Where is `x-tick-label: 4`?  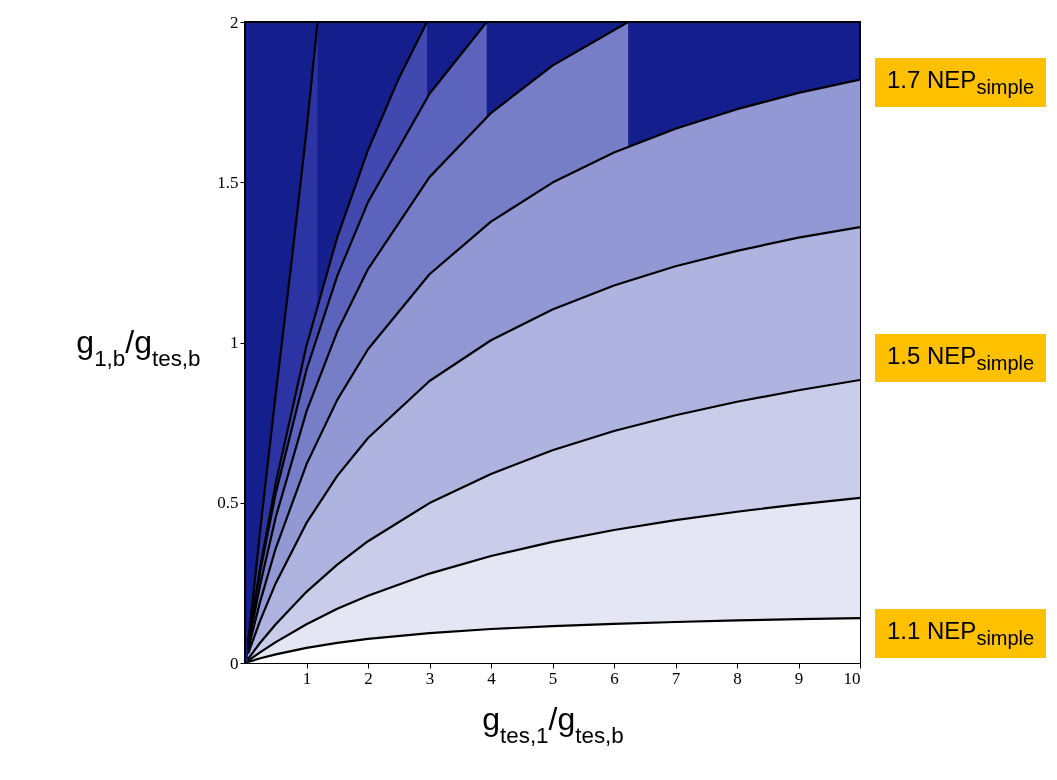
x-tick-label: 4 is located at coordinates (492, 678).